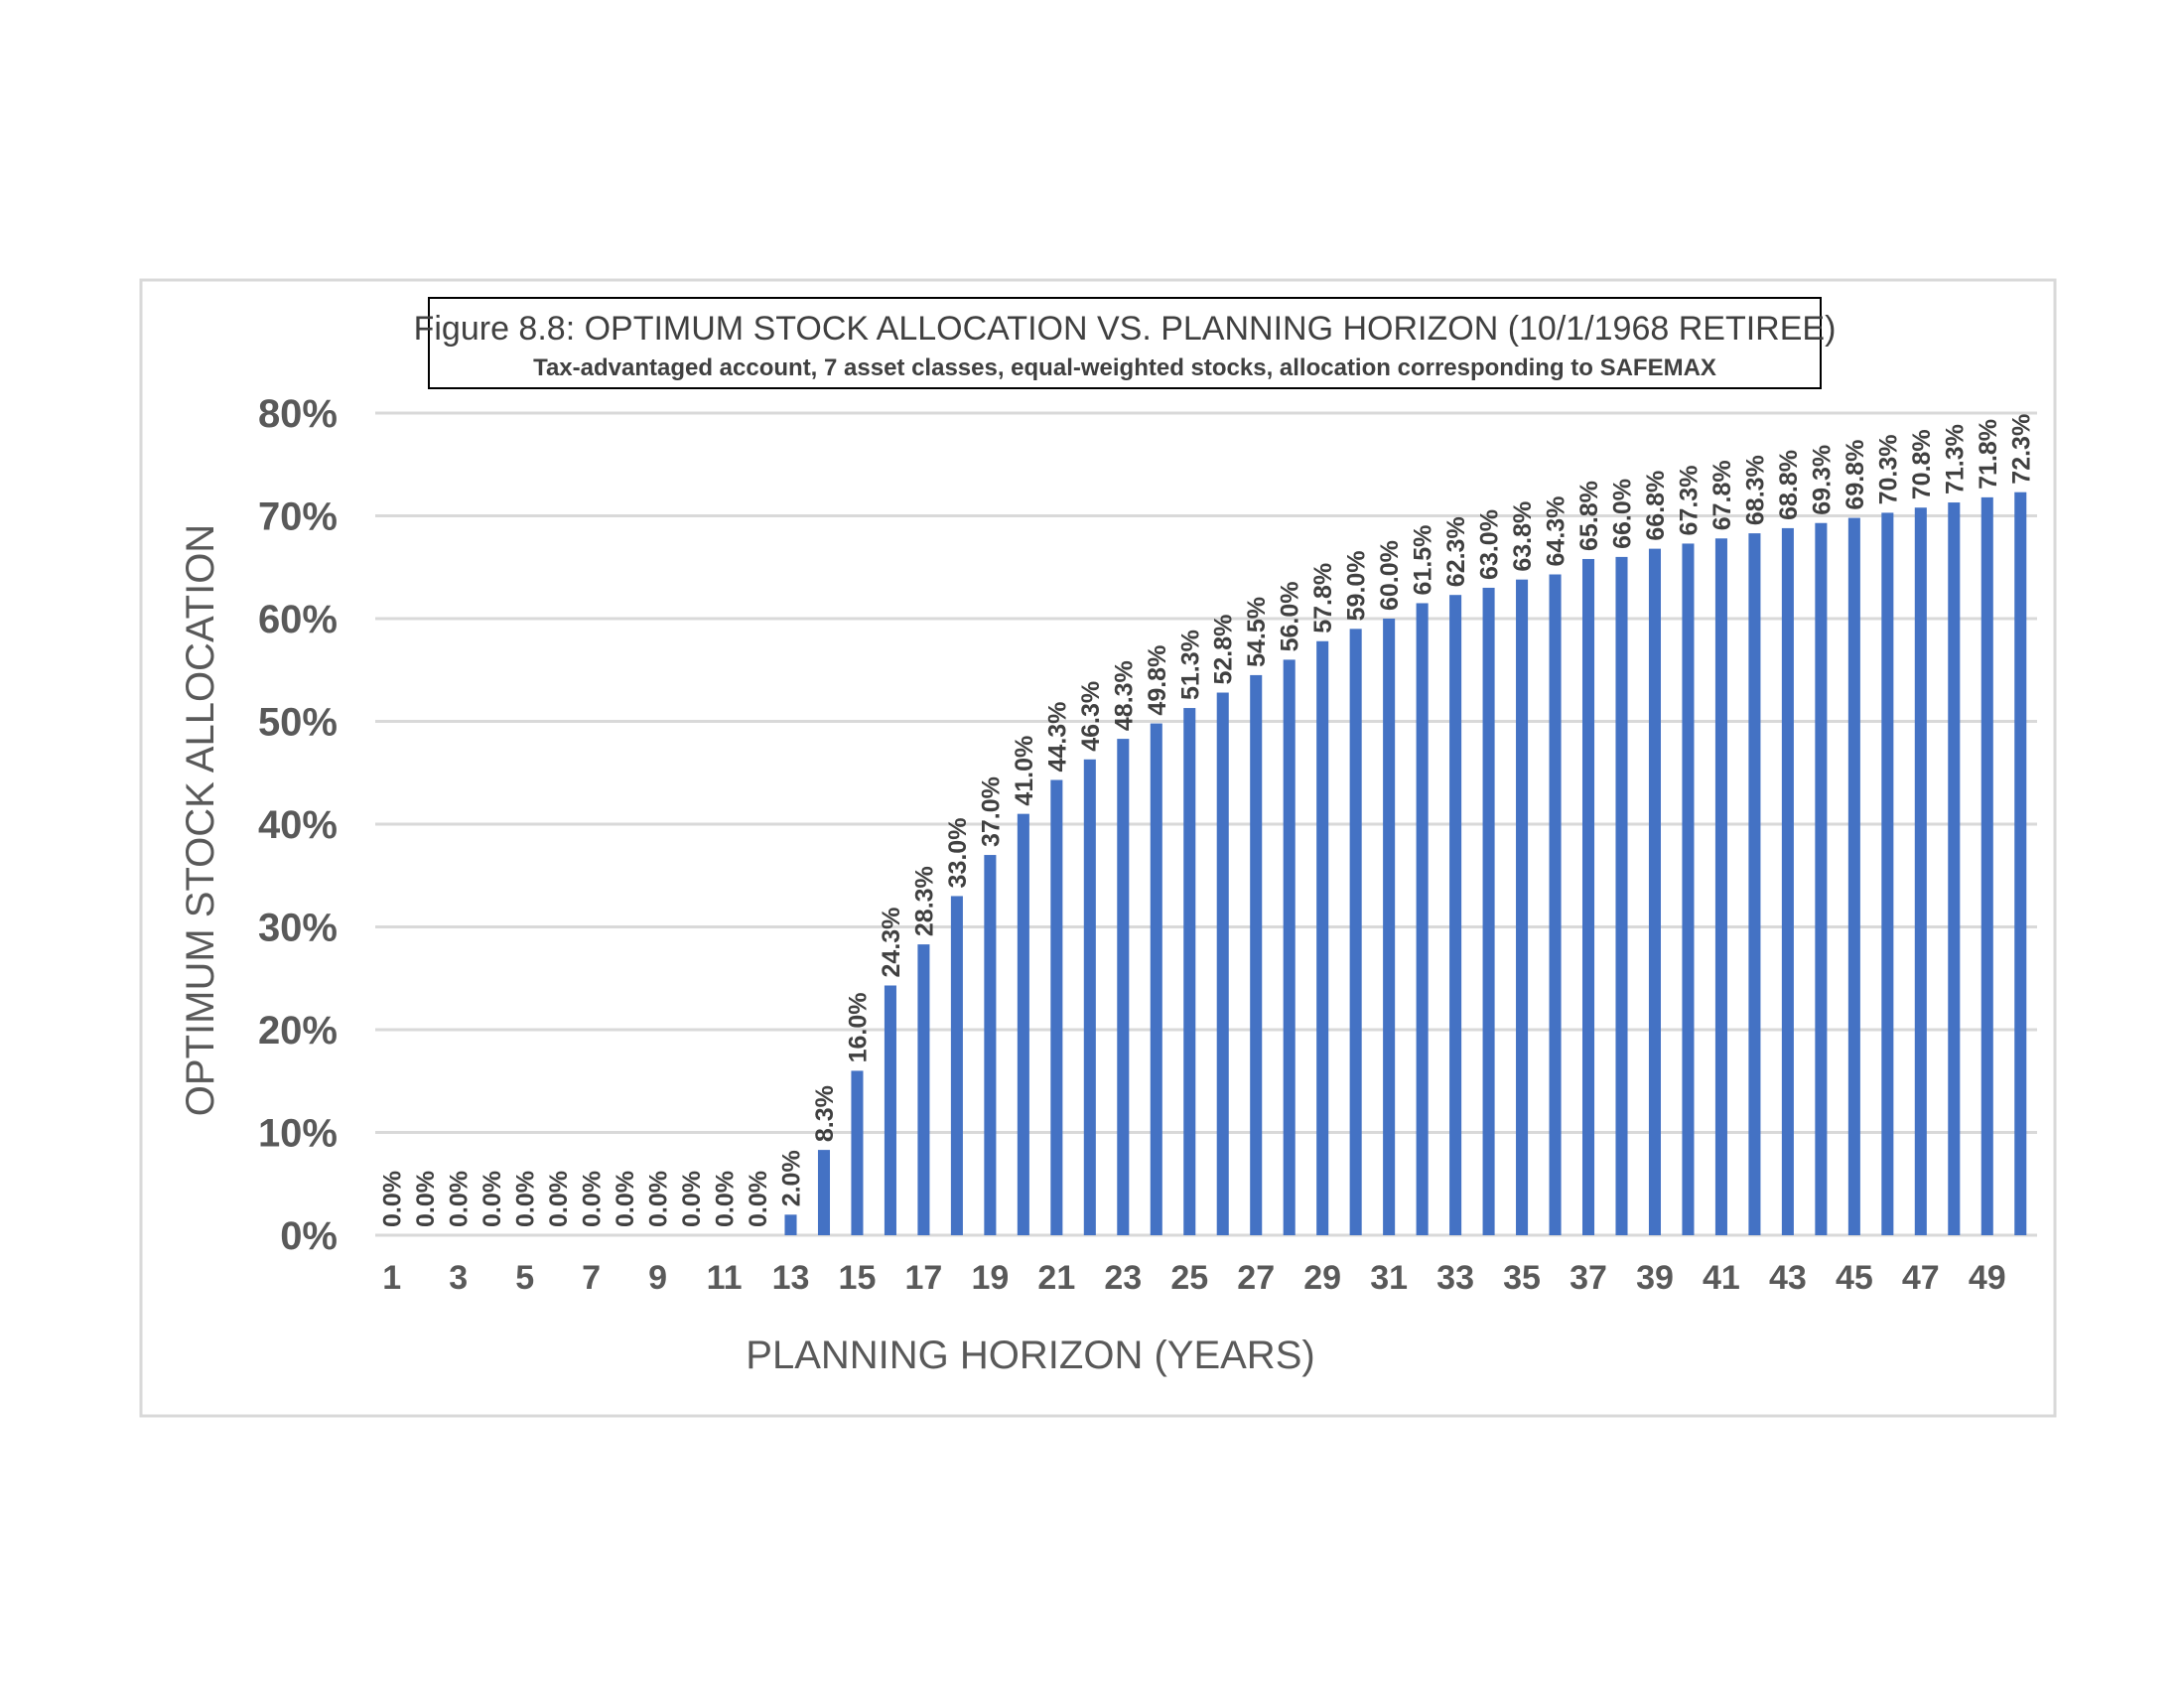 The height and width of the screenshot is (1688, 2184). I want to click on data-label: 8.3%, so click(825, 1113).